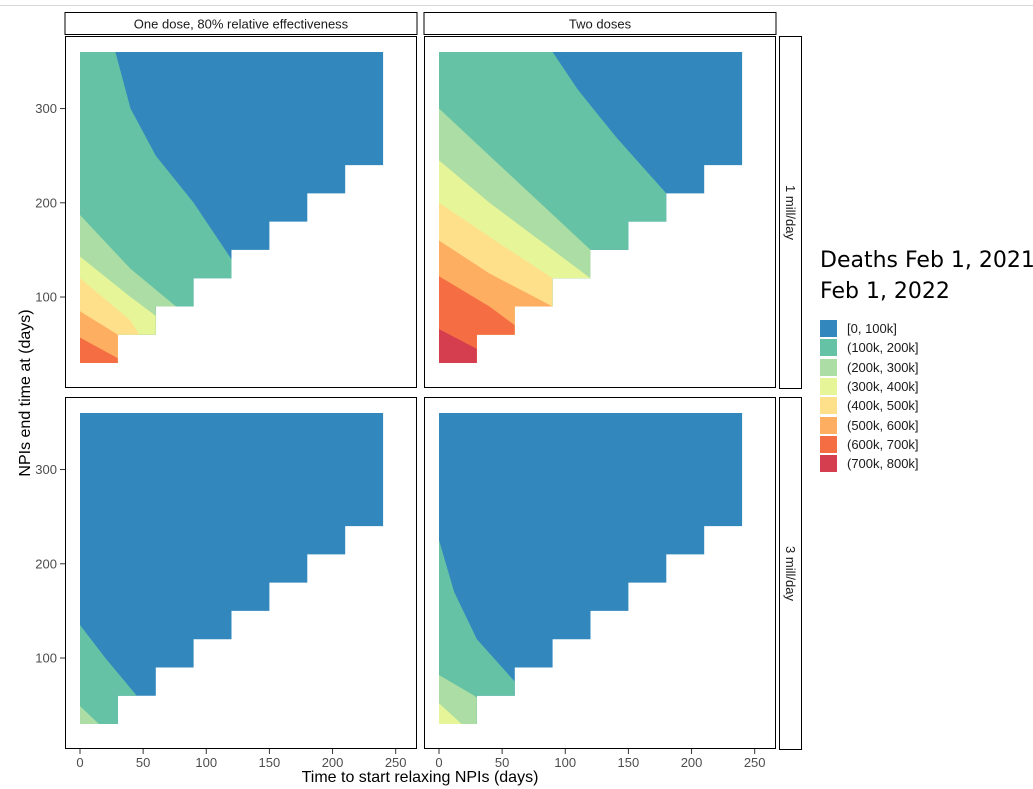 The height and width of the screenshot is (789, 1033). What do you see at coordinates (883, 367) in the screenshot?
I see `legend-label: (200k, 300k]` at bounding box center [883, 367].